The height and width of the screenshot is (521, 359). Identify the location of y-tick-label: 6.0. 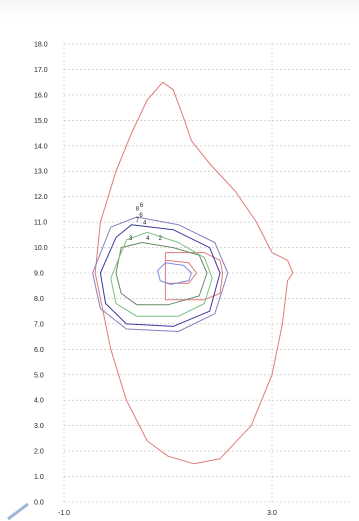
(39, 350).